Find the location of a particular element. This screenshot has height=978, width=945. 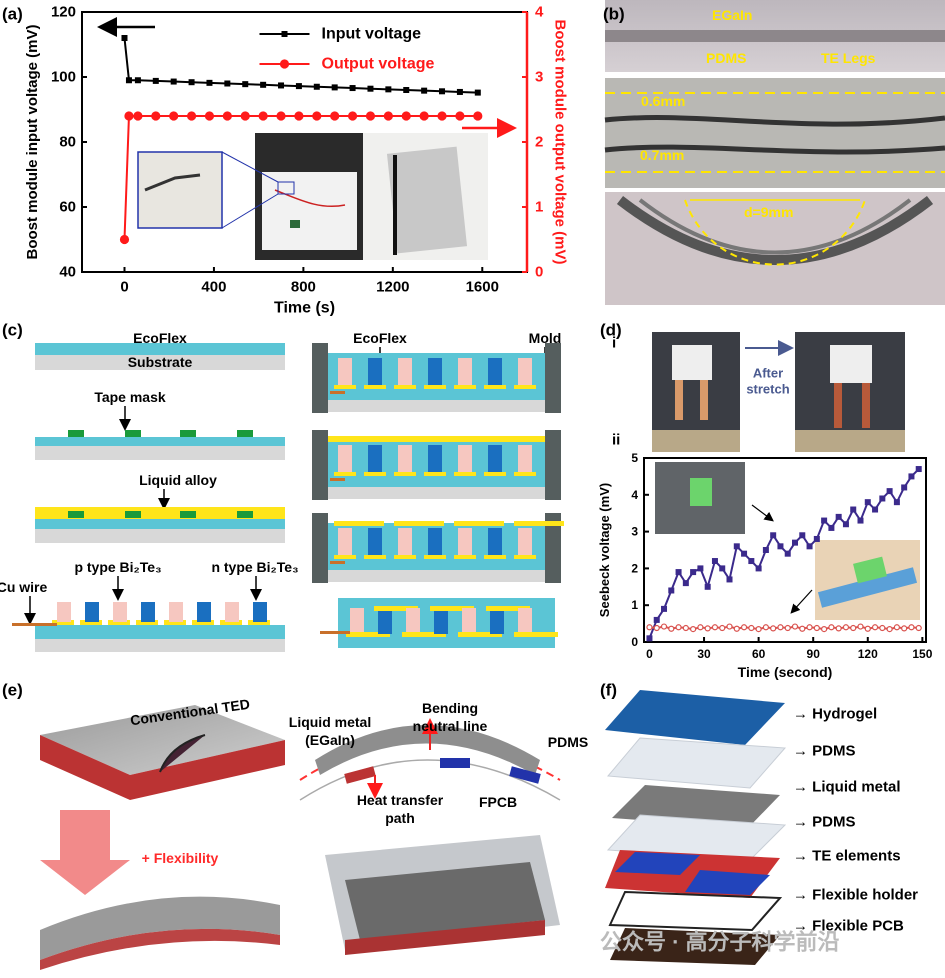

photo-label: ii is located at coordinates (616, 440).